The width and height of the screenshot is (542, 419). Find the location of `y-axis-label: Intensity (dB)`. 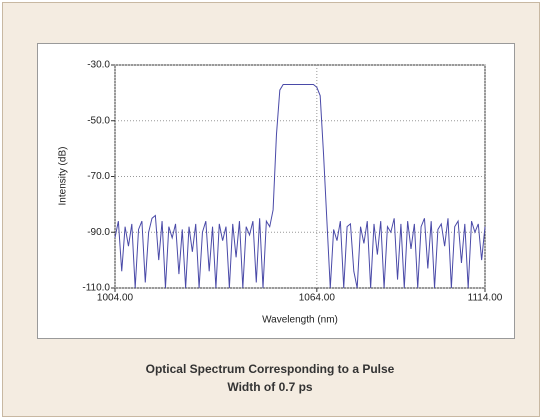

y-axis-label: Intensity (dB) is located at coordinates (63, 176).